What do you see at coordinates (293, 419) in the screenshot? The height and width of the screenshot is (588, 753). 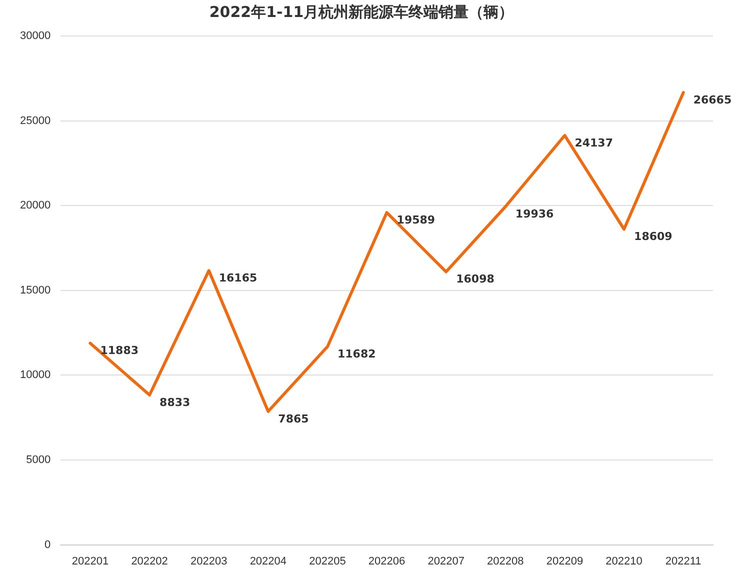 I see `data-label: 7865` at bounding box center [293, 419].